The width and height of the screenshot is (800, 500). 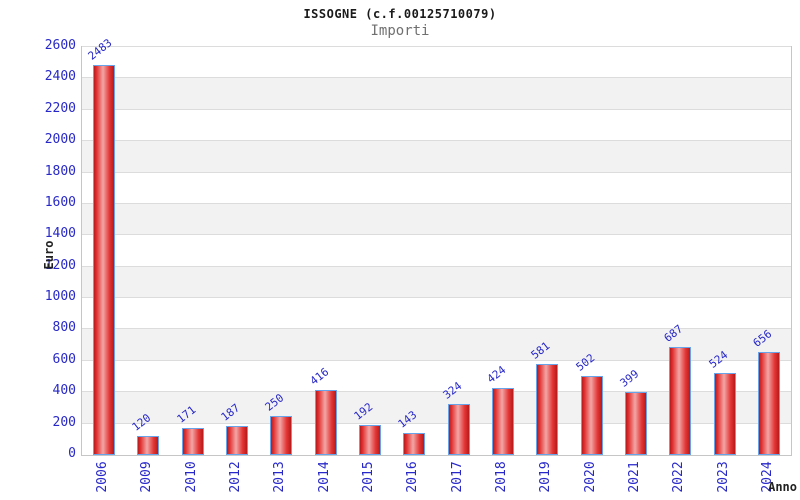 What do you see at coordinates (60, 140) in the screenshot?
I see `y-tick-label: 2000` at bounding box center [60, 140].